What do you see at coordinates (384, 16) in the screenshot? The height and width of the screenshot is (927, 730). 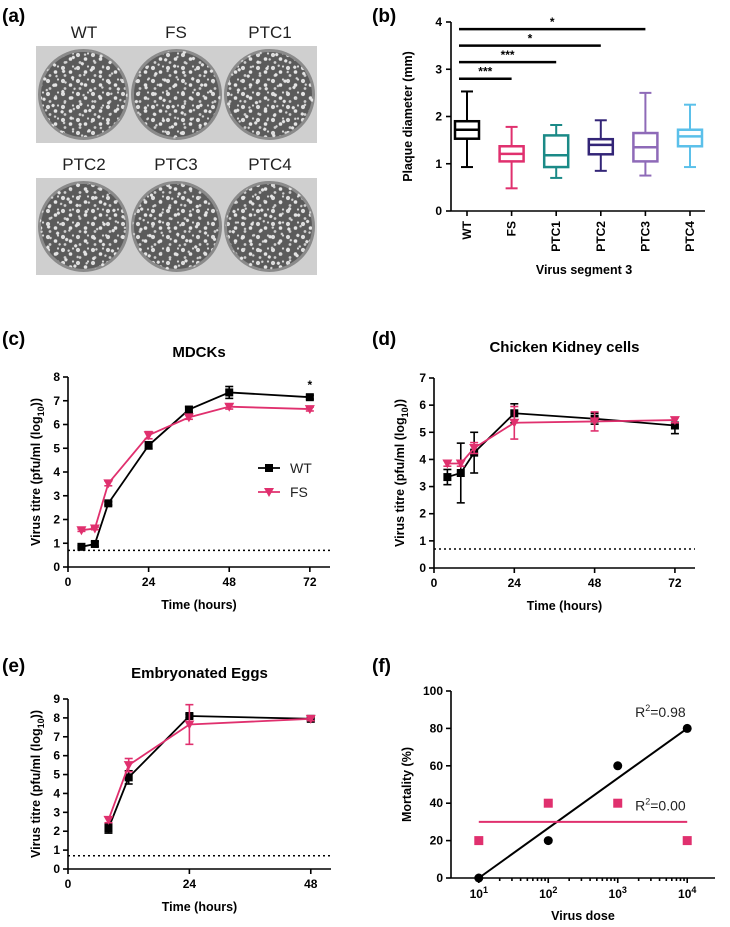 I see `panel-b-label: (b)` at bounding box center [384, 16].